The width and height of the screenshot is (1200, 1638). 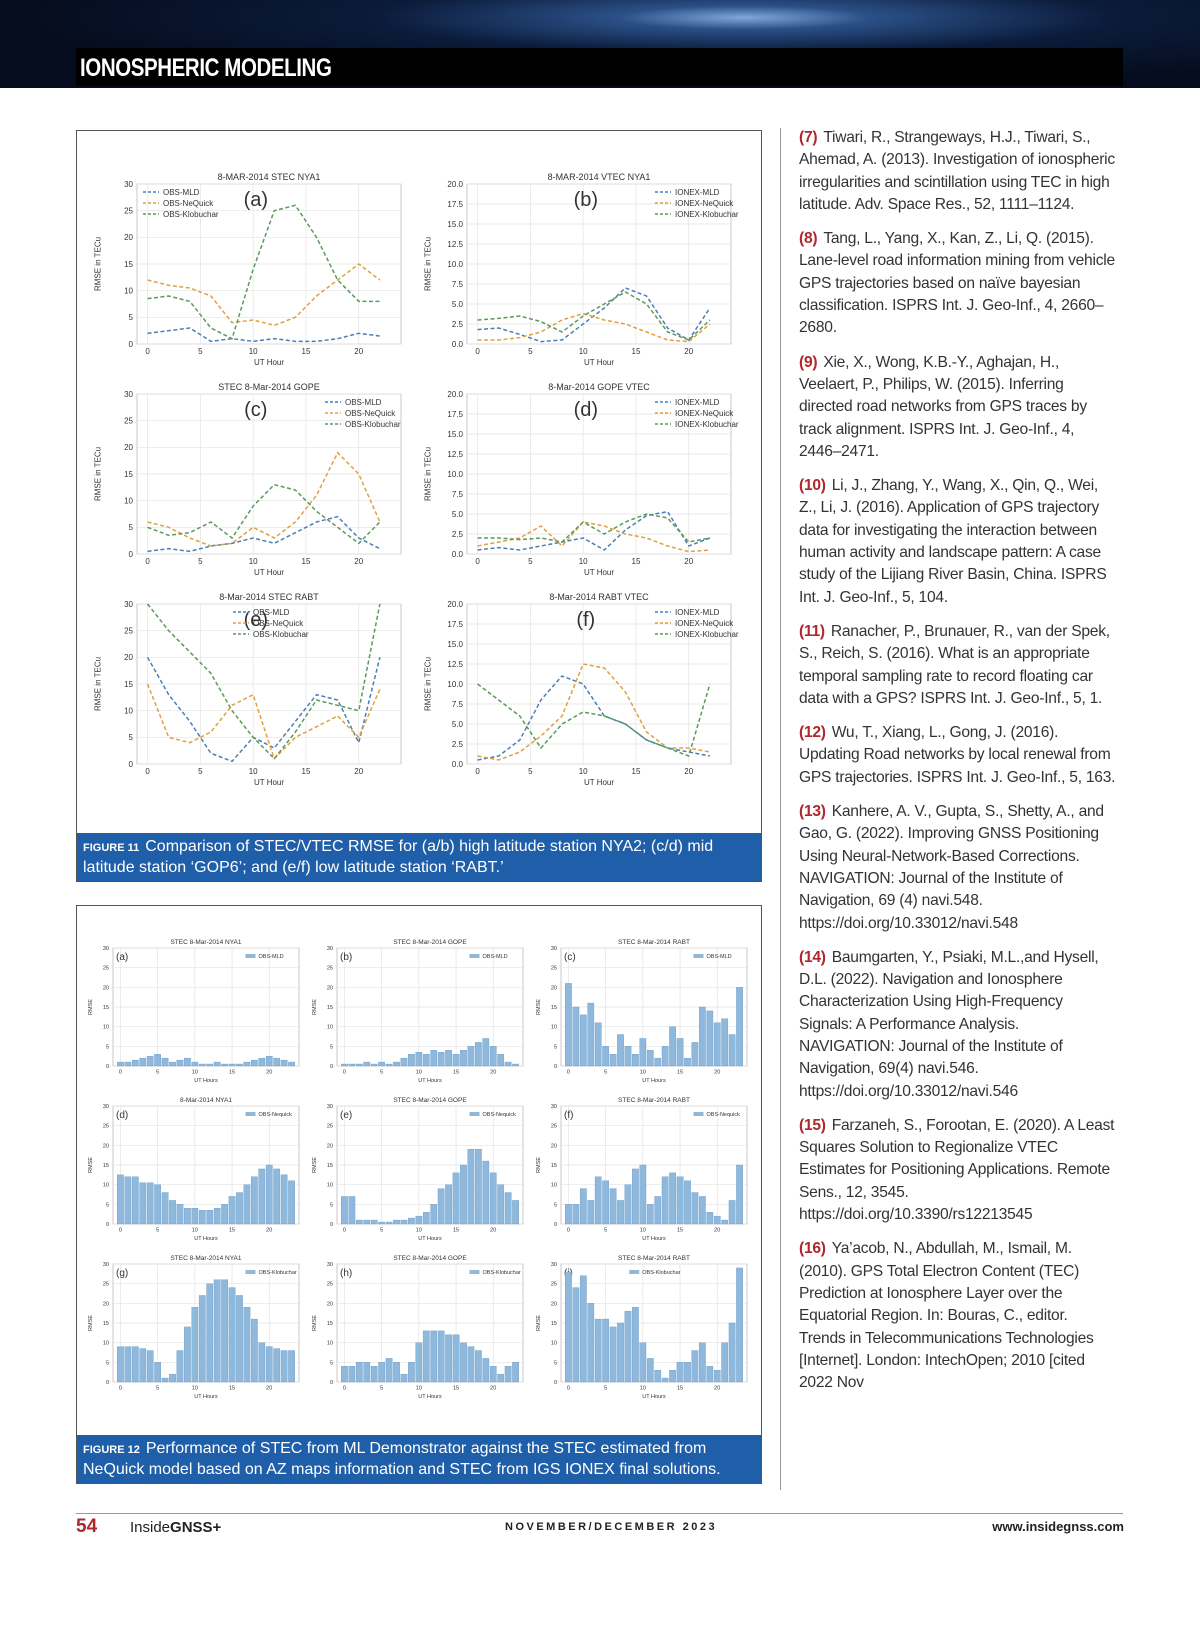 I want to click on panel-label: (a), so click(x=256, y=200).